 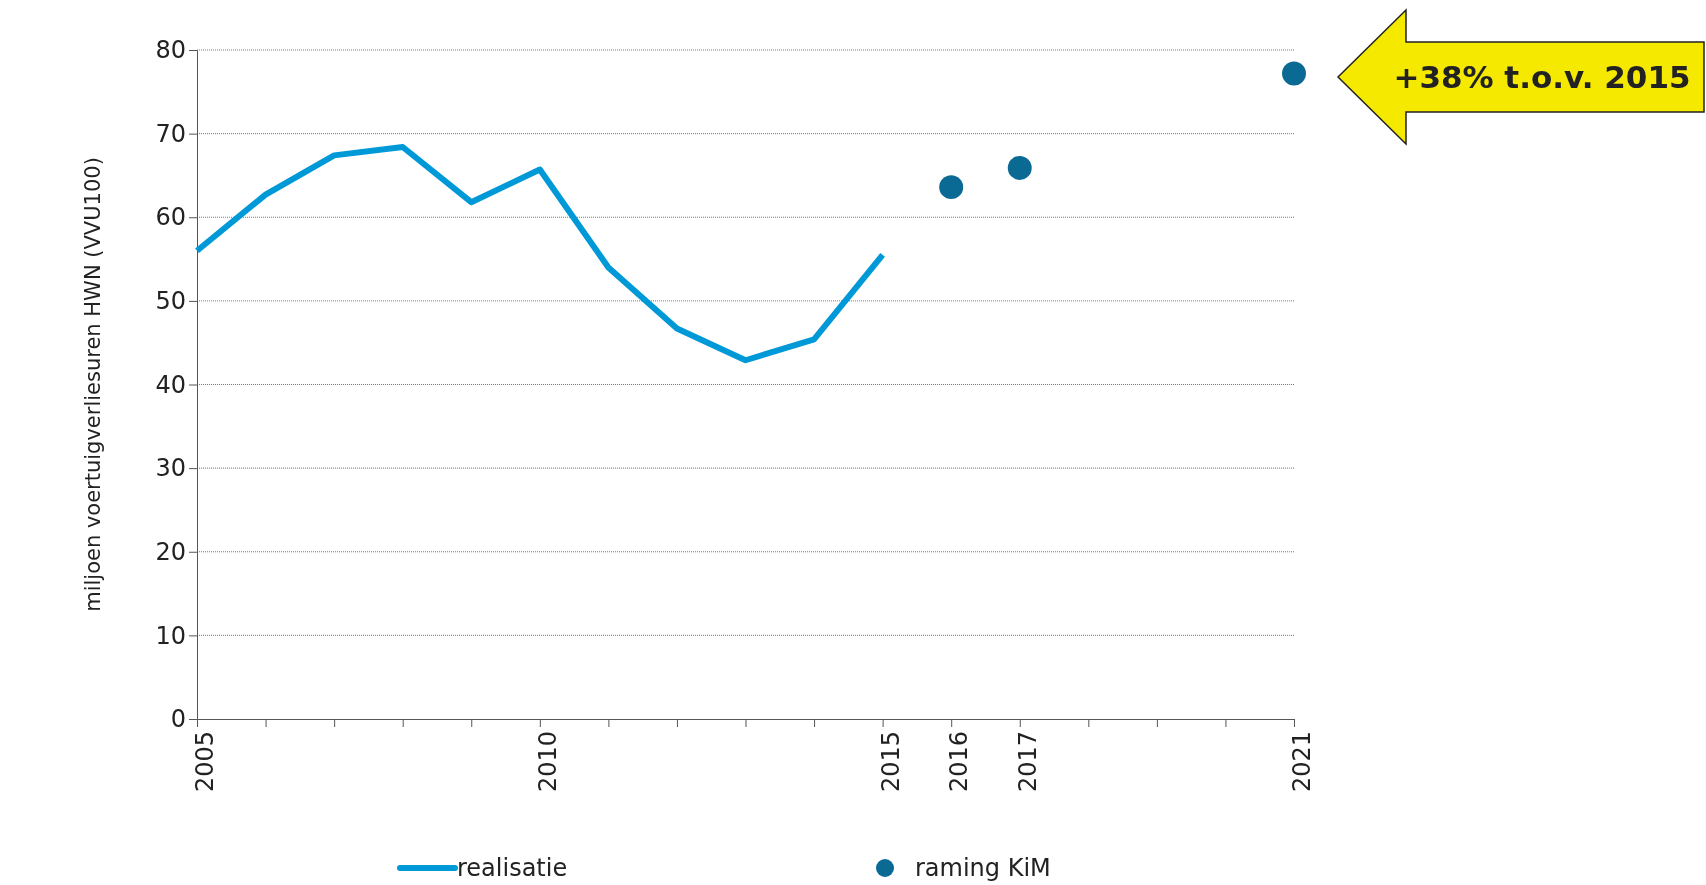 What do you see at coordinates (890, 762) in the screenshot?
I see `x-tick-label: 2015` at bounding box center [890, 762].